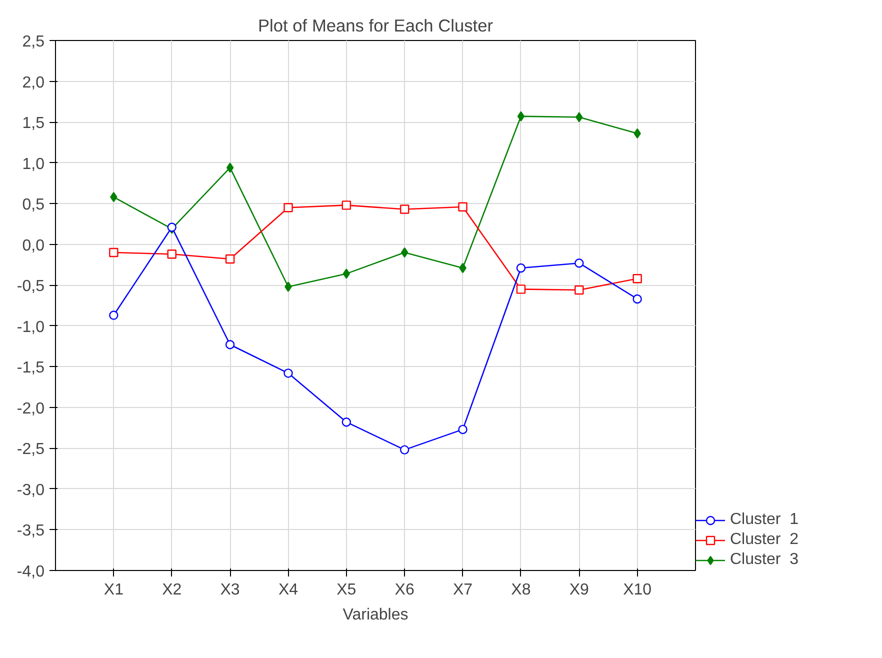  What do you see at coordinates (30, 368) in the screenshot?
I see `y-tick-label: -1,5` at bounding box center [30, 368].